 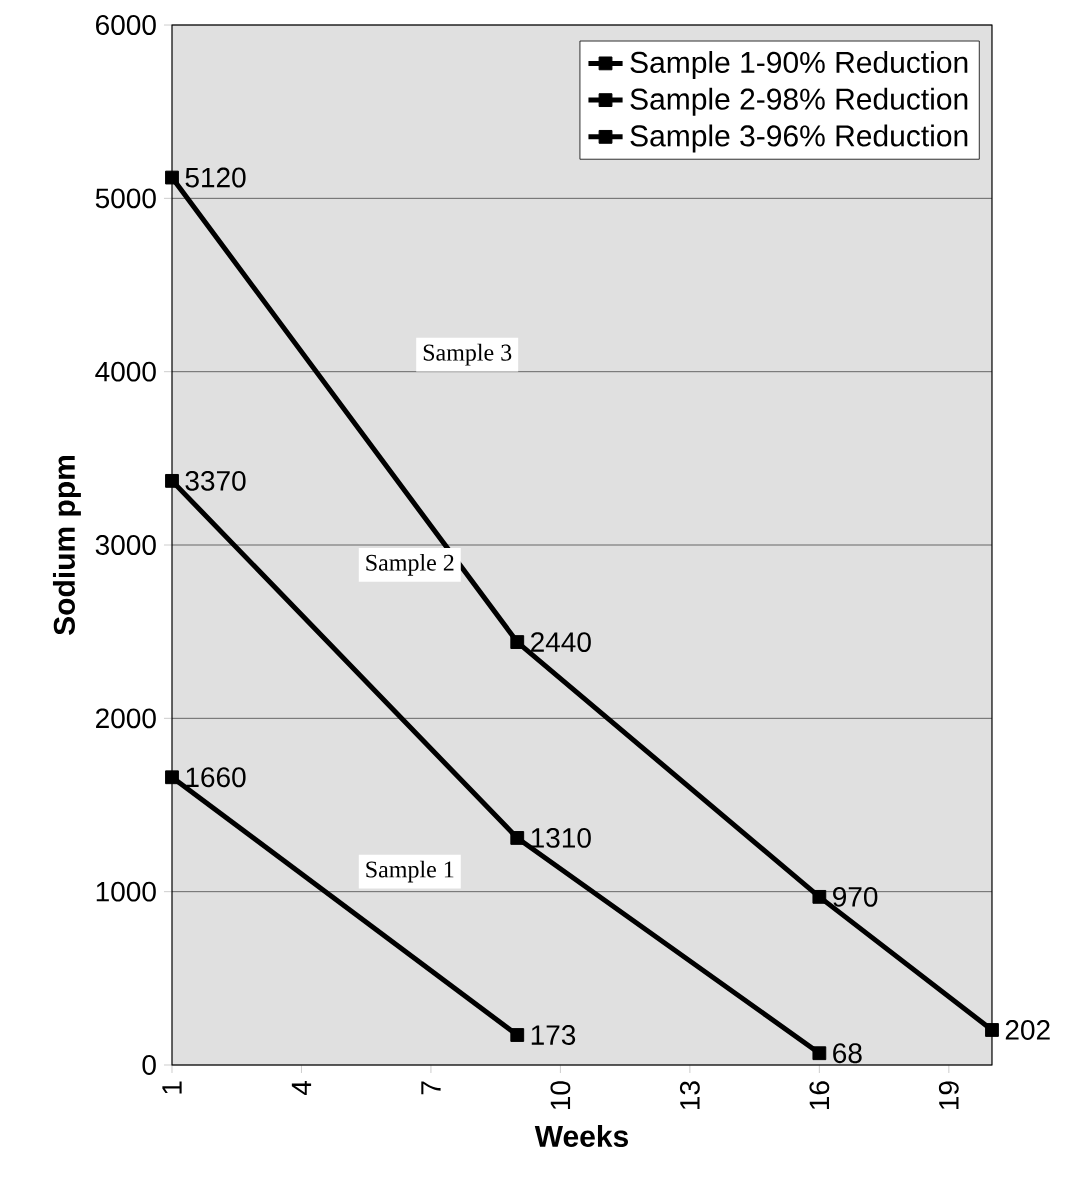 What do you see at coordinates (410, 871) in the screenshot?
I see `annotation: Sample 1` at bounding box center [410, 871].